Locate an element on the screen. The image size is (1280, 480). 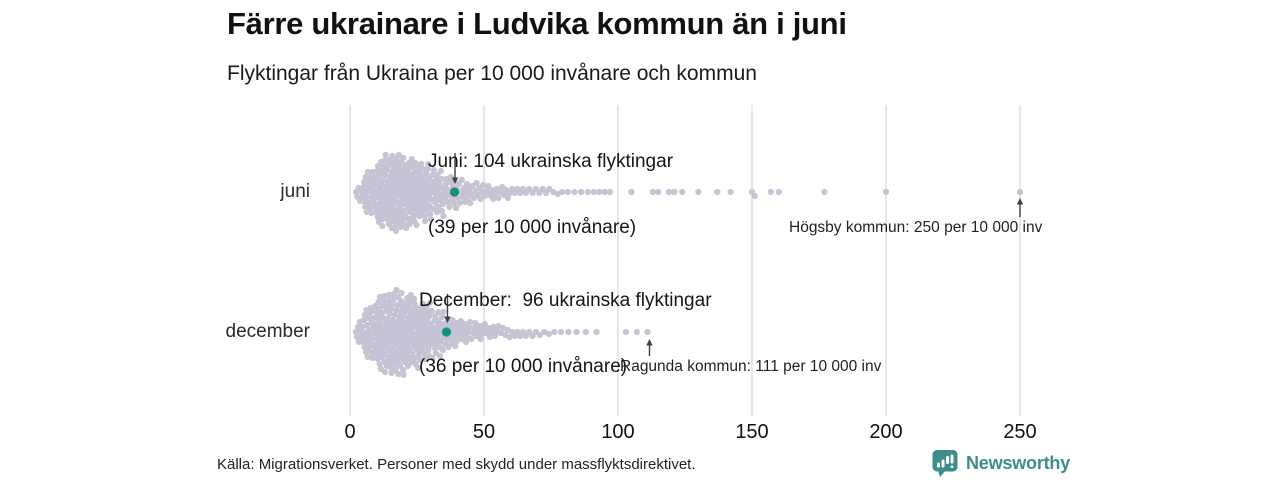
annotation-december-line1: December: 96 ukrainska flyktingar is located at coordinates (565, 300).